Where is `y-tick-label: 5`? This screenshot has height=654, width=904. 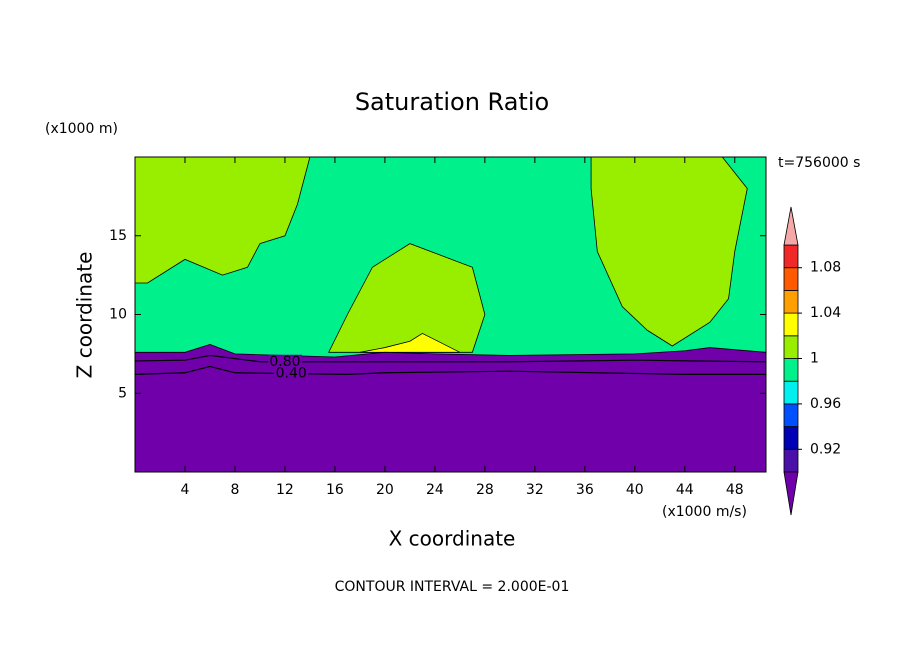 y-tick-label: 5 is located at coordinates (122, 393).